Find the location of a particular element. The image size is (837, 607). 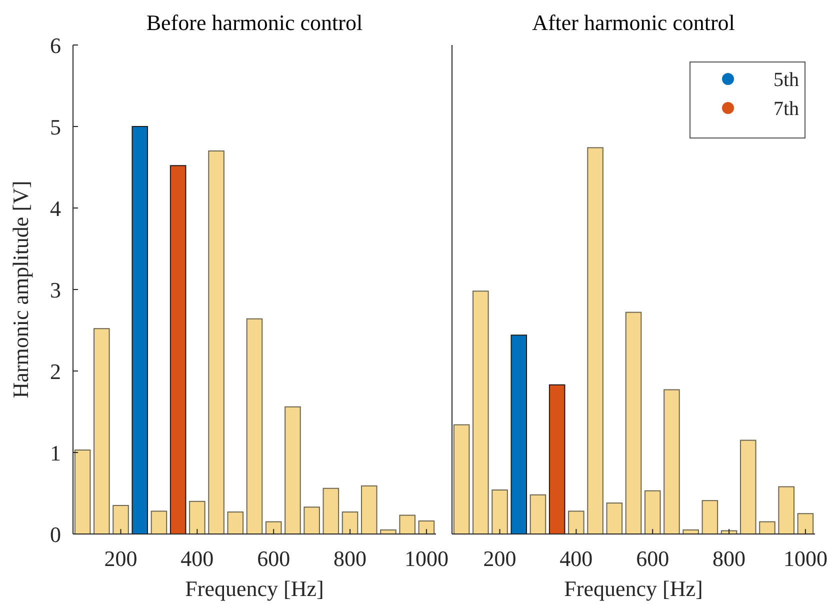

y-tick-label: 3 is located at coordinates (55, 290).